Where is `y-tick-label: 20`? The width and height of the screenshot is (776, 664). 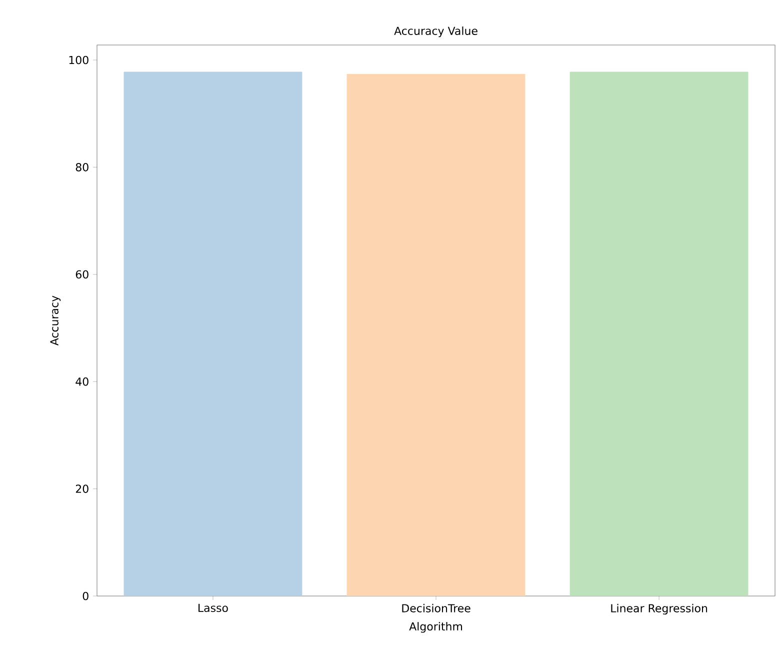
y-tick-label: 20 is located at coordinates (82, 488).